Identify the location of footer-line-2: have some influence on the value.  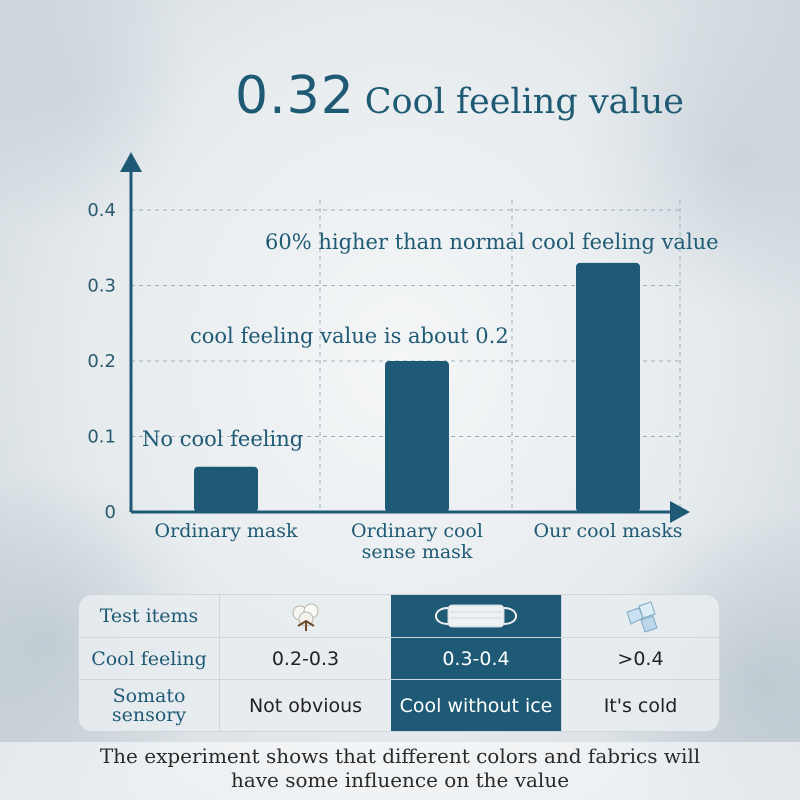
(400, 780).